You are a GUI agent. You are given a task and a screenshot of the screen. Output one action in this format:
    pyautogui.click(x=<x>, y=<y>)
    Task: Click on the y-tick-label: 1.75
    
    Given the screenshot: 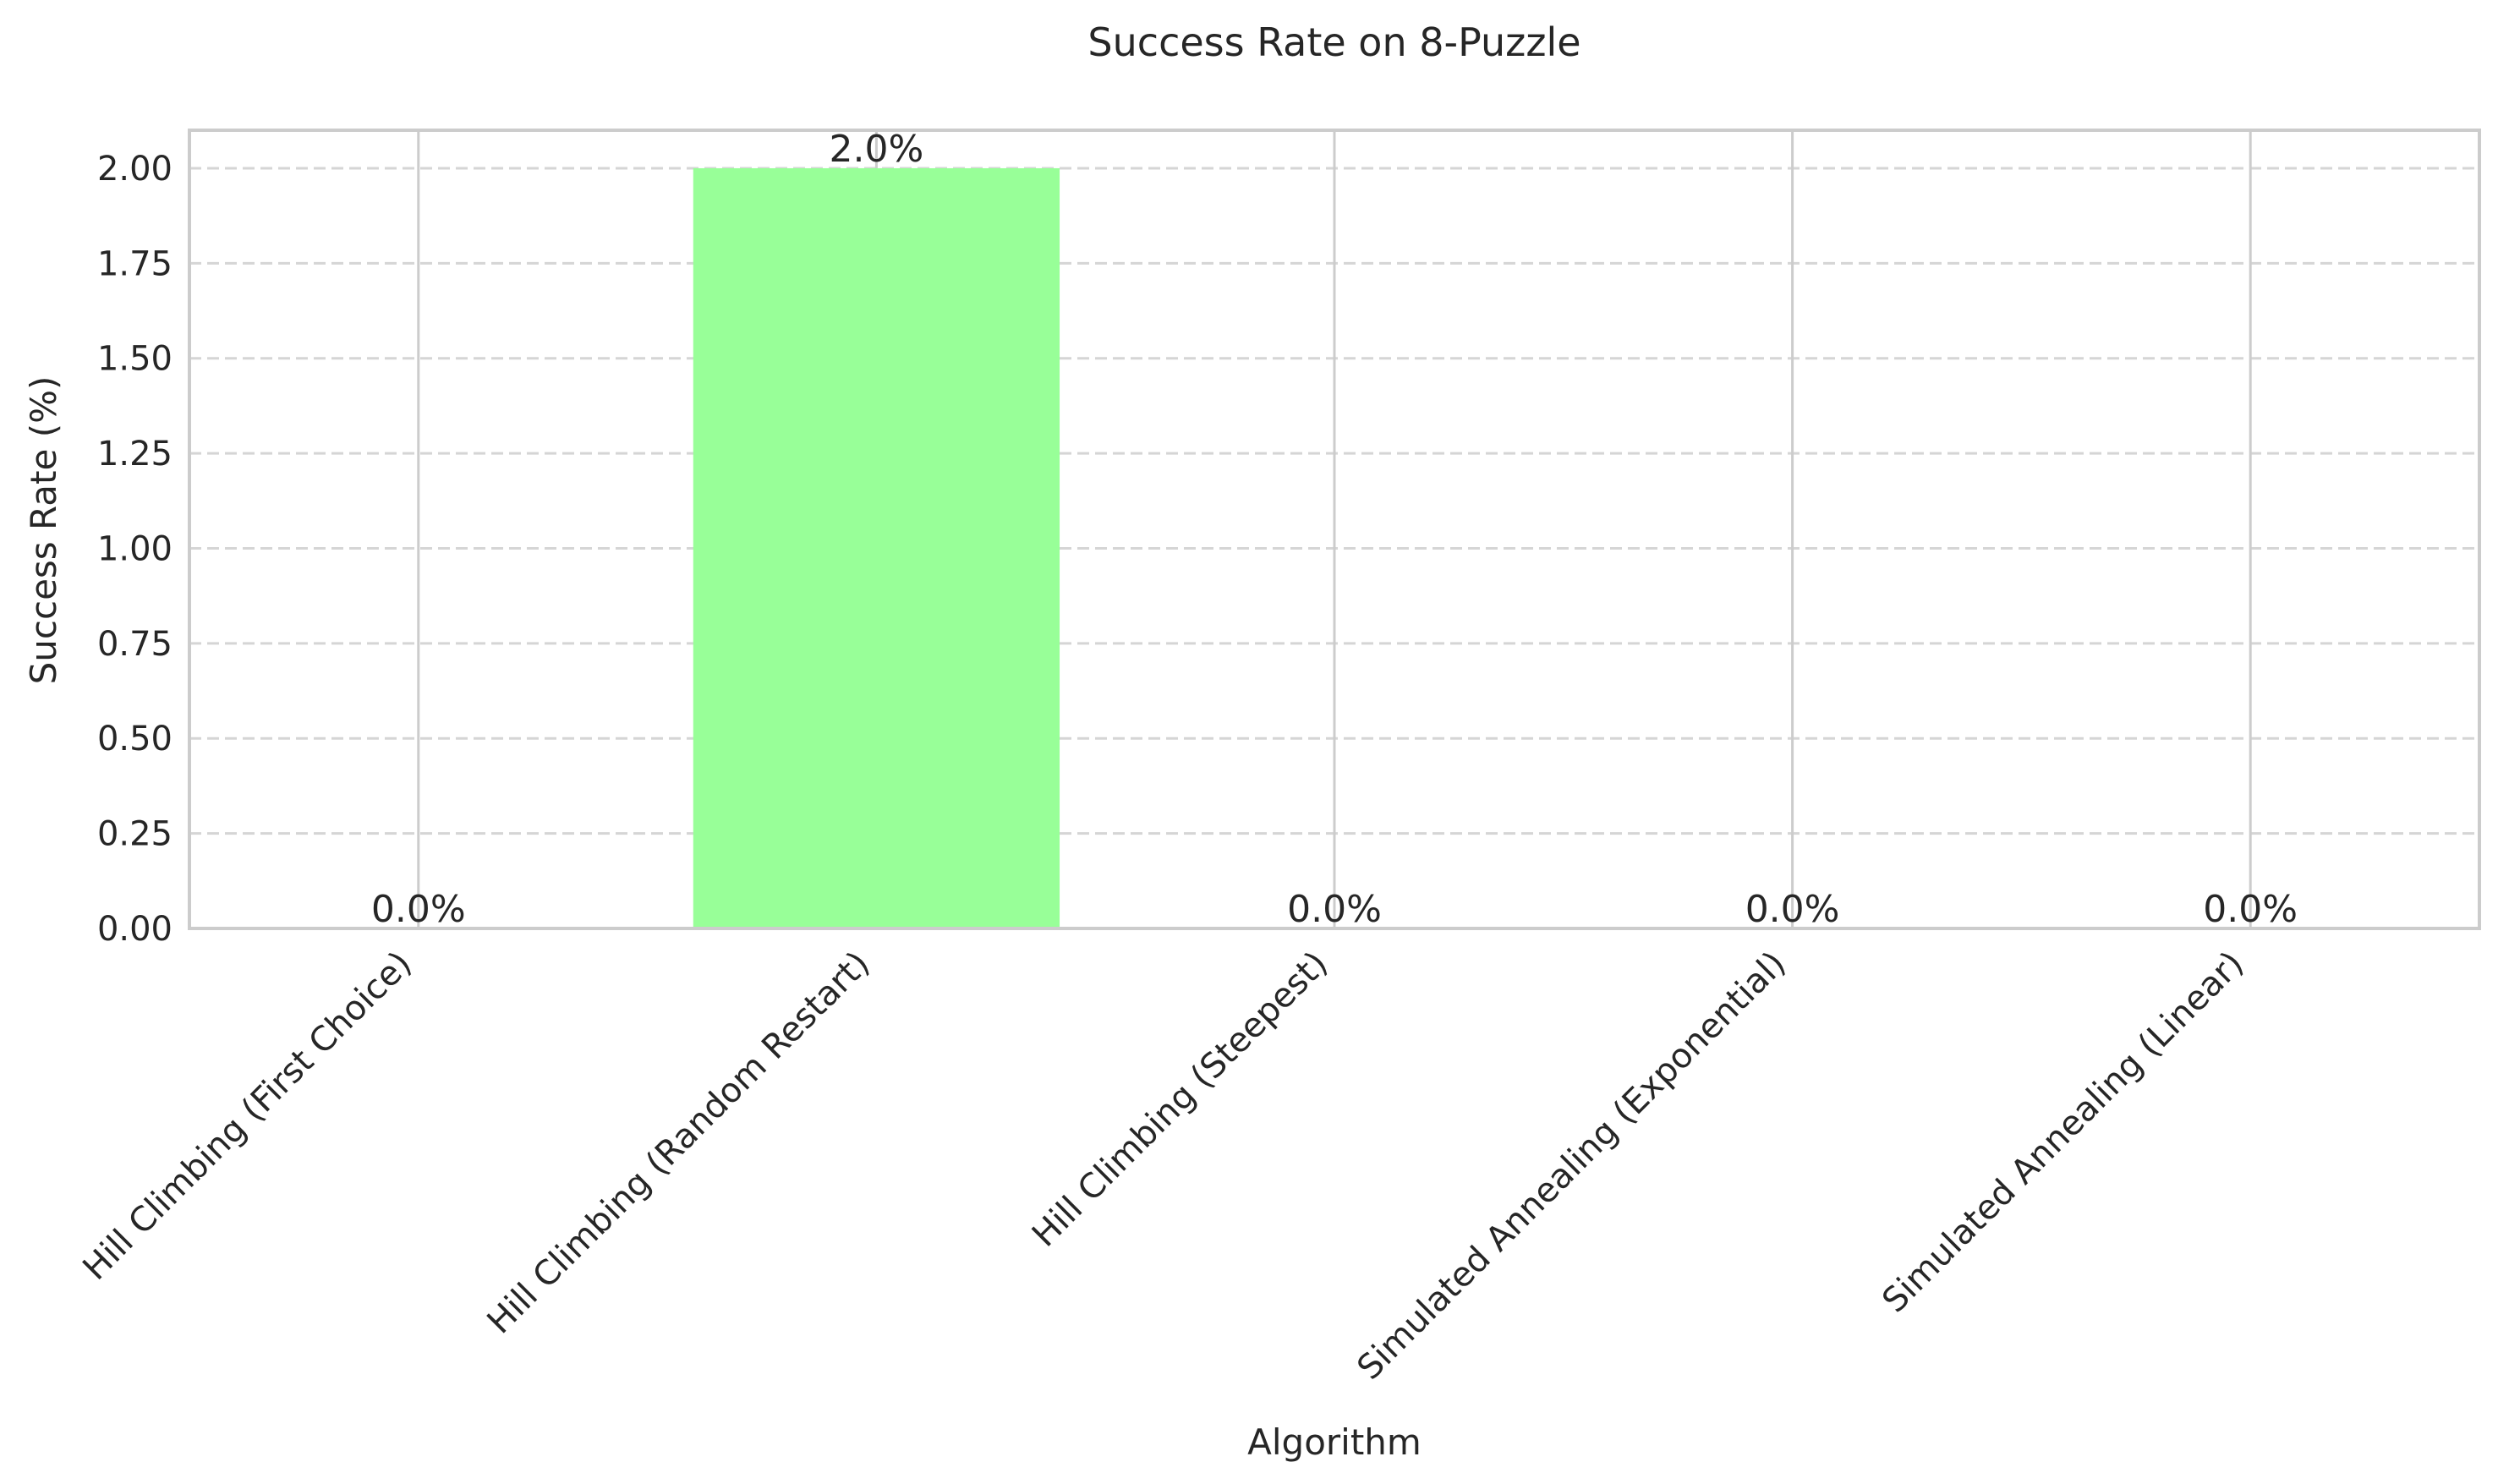 What is the action you would take?
    pyautogui.click(x=135, y=263)
    